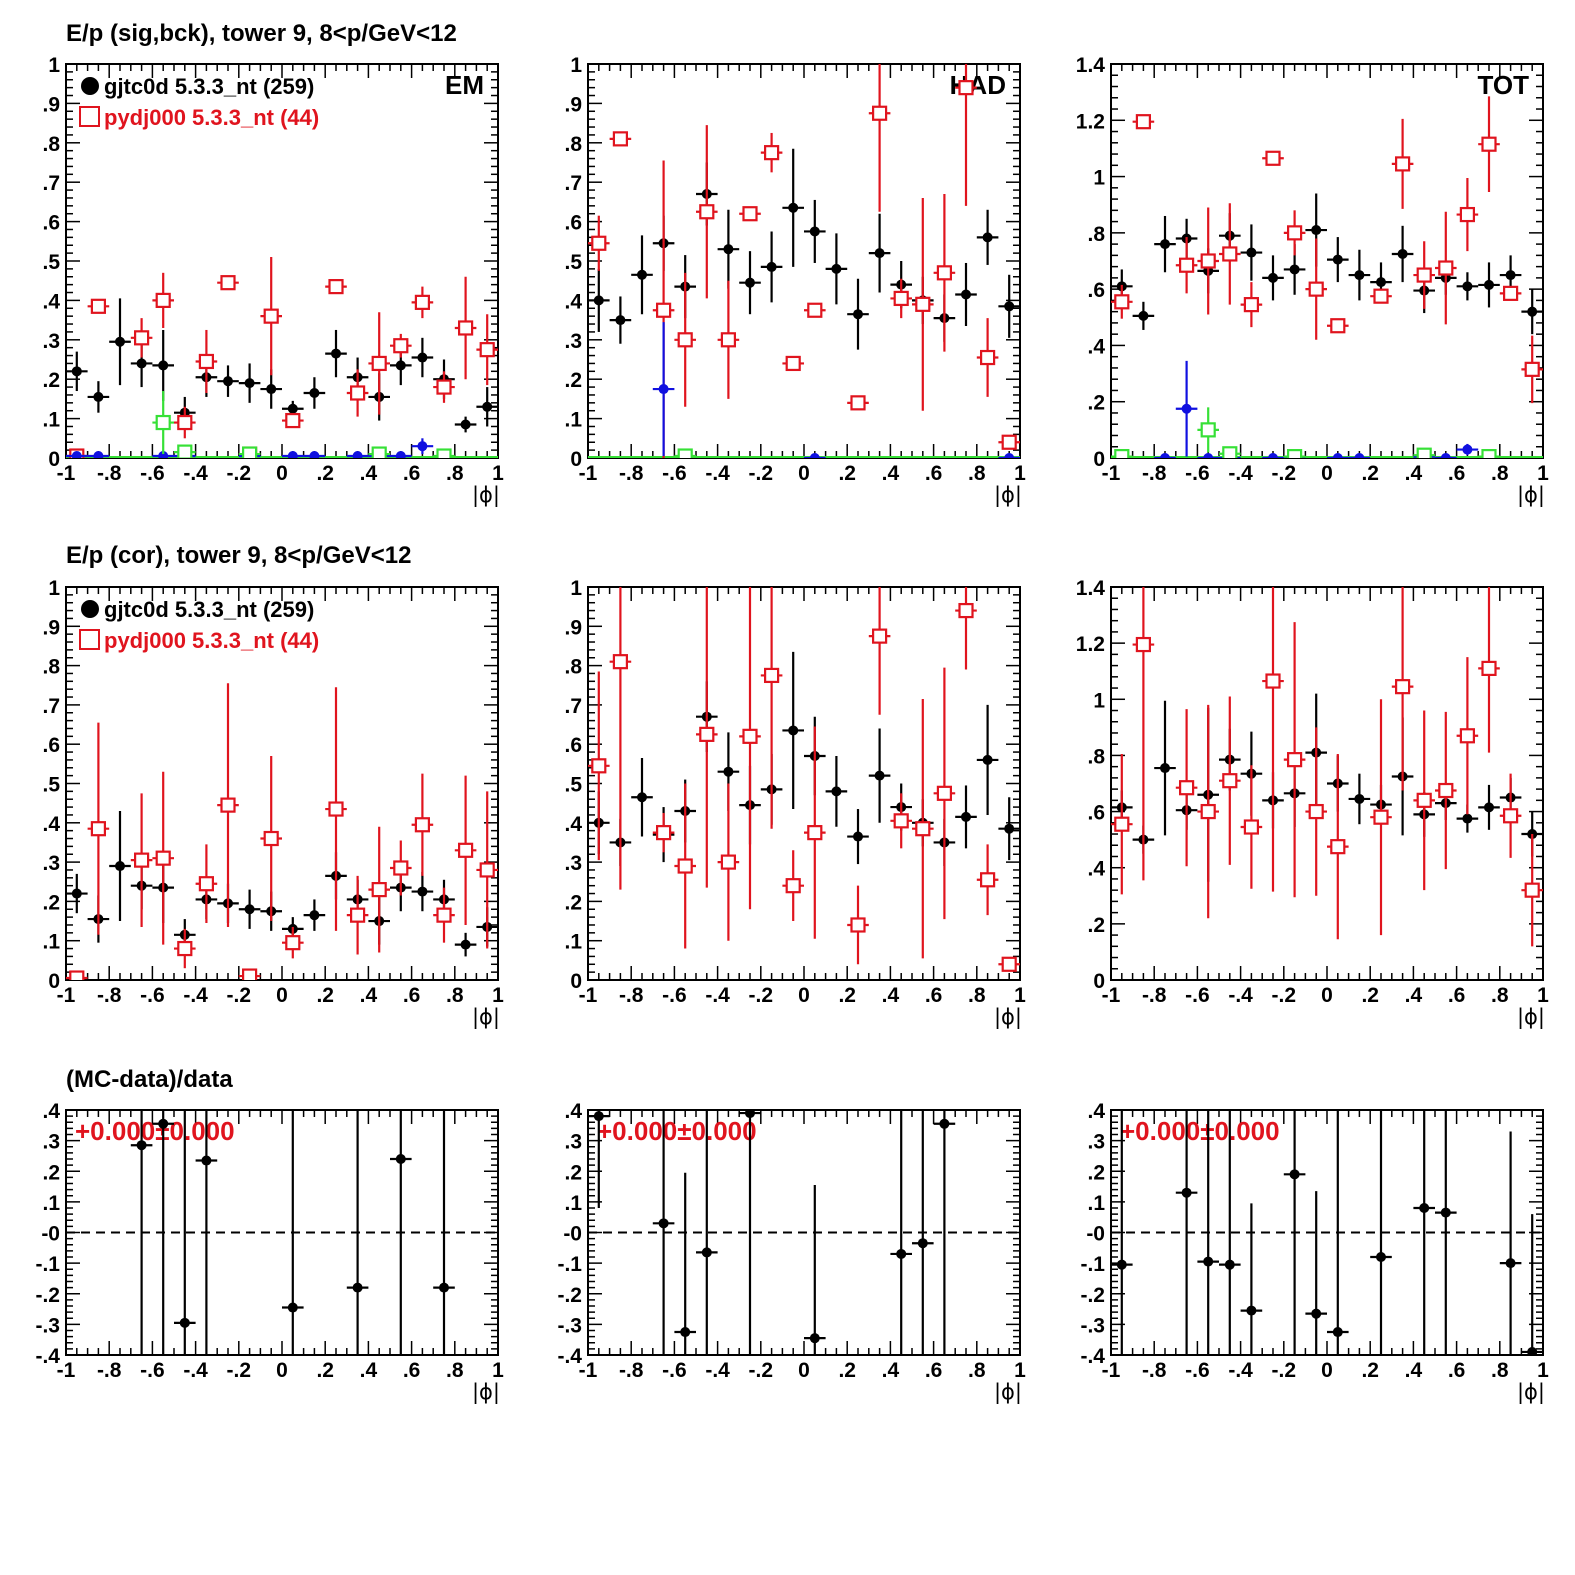 The height and width of the screenshot is (1575, 1575). I want to click on x-tick-label: 1, so click(1543, 1370).